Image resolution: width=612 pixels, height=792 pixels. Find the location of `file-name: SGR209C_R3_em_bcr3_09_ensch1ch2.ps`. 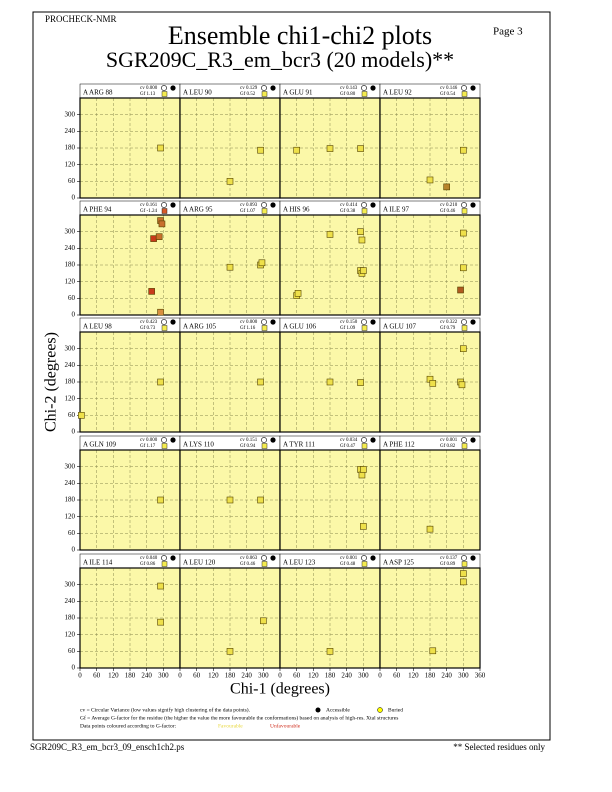

file-name: SGR209C_R3_em_bcr3_09_ensch1ch2.ps is located at coordinates (107, 747).